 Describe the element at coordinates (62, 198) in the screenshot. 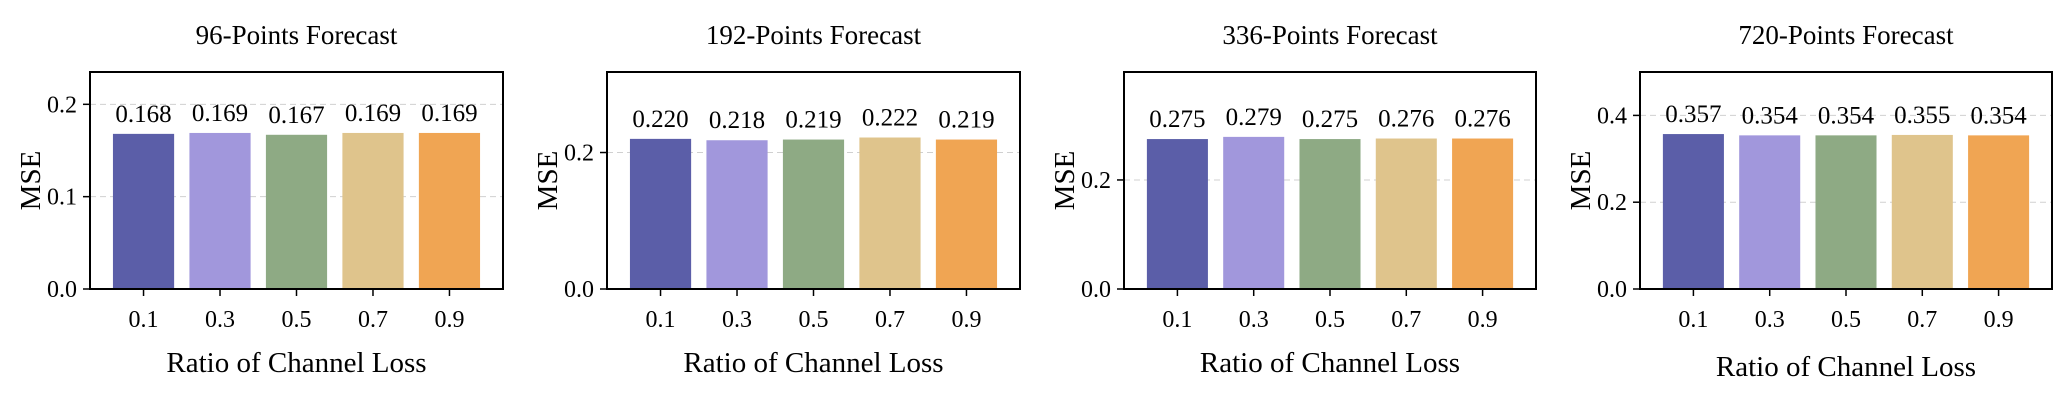

I see `y-tick-label: 0.1` at that location.